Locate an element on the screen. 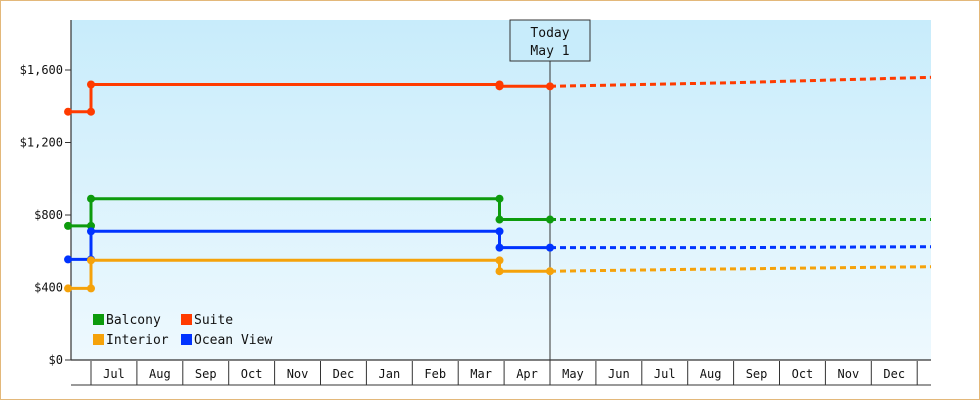 Image resolution: width=980 pixels, height=400 pixels. forecast-line-interior is located at coordinates (740, 269).